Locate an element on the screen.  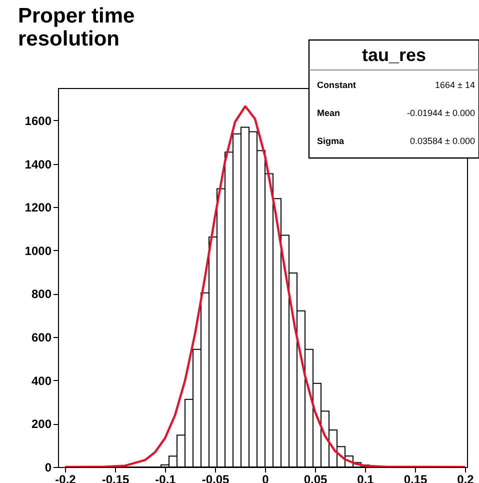
annotation: Constant is located at coordinates (336, 85).